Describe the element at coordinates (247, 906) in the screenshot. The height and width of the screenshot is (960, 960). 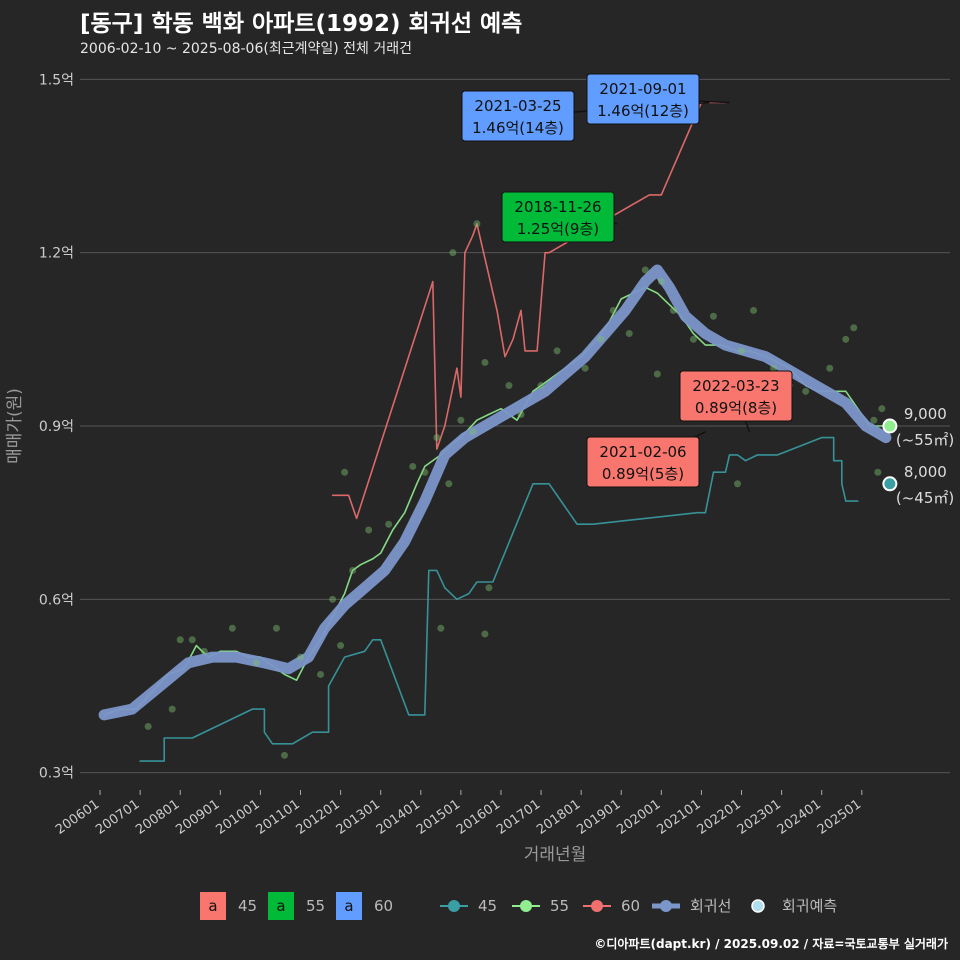
I see `legend-label-name: 45` at that location.